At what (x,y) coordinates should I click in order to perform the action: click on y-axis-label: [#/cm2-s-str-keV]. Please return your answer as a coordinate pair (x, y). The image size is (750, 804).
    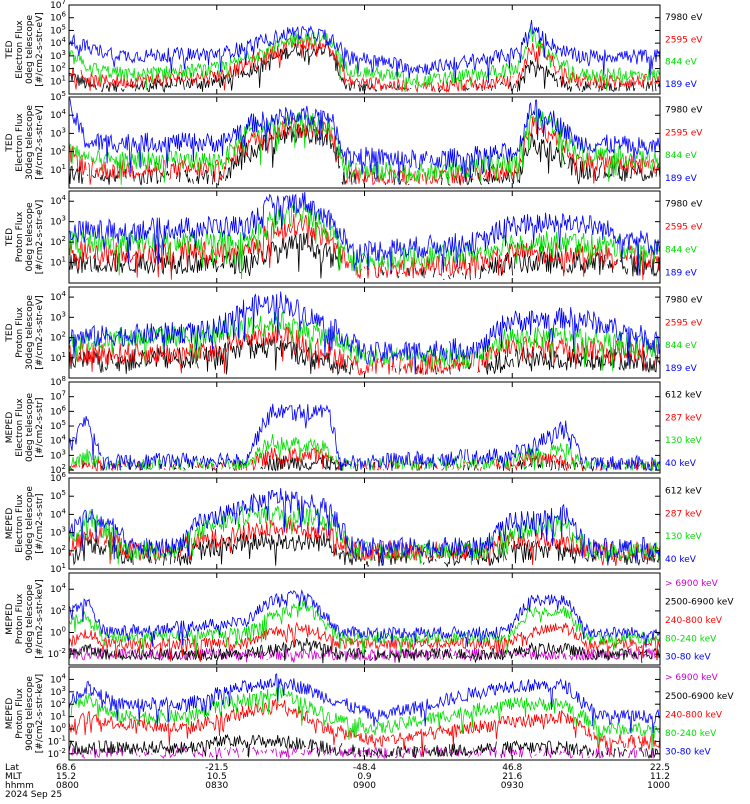
    Looking at the image, I should click on (40, 618).